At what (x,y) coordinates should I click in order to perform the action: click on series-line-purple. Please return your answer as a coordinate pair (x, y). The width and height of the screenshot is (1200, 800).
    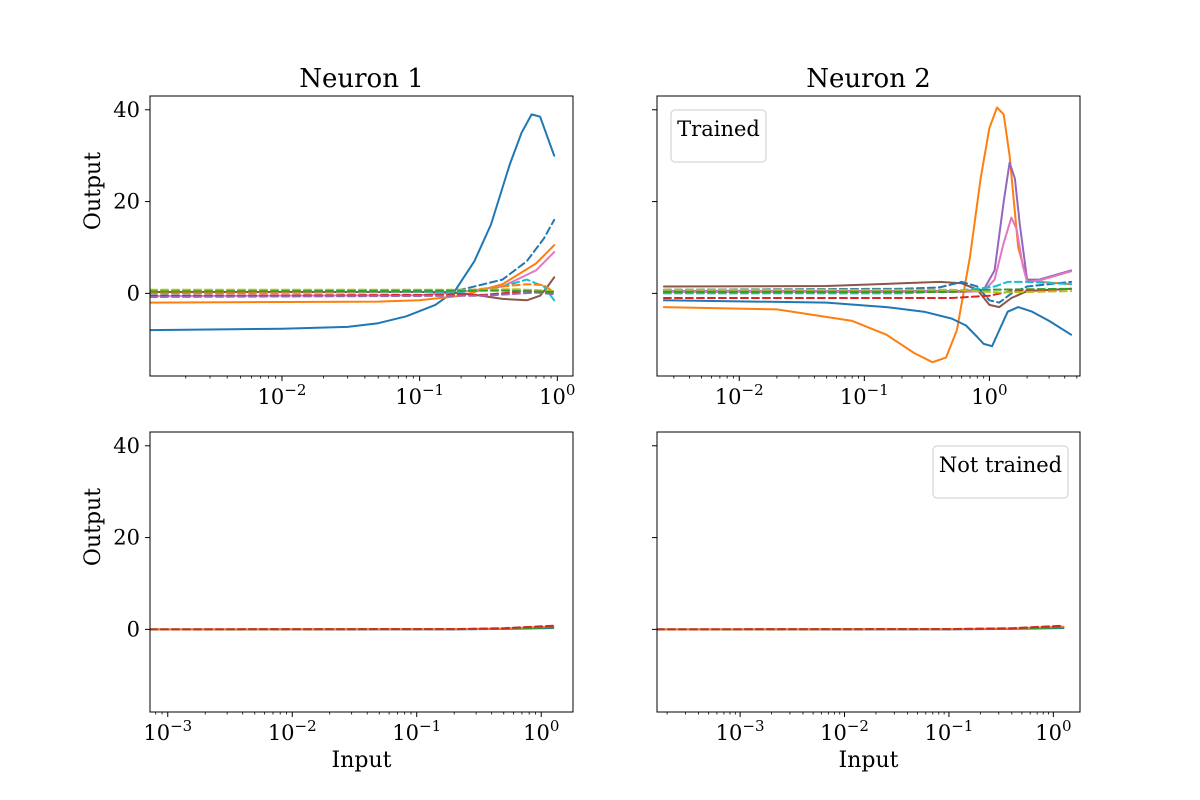
    Looking at the image, I should click on (867, 227).